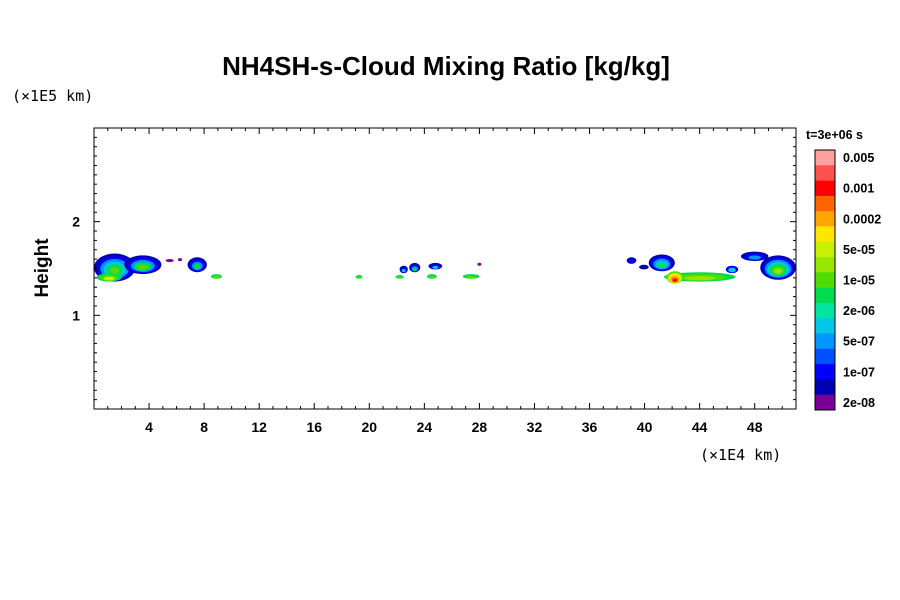  I want to click on feature-mid-b, so click(399, 277).